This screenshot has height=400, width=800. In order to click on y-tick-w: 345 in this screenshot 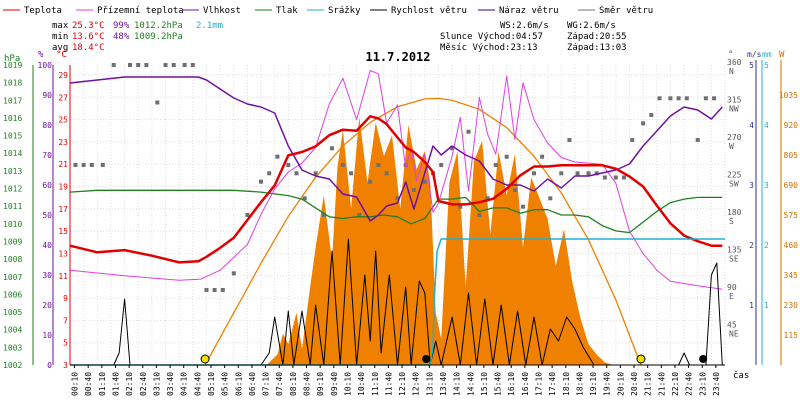, I will do `click(791, 275)`.